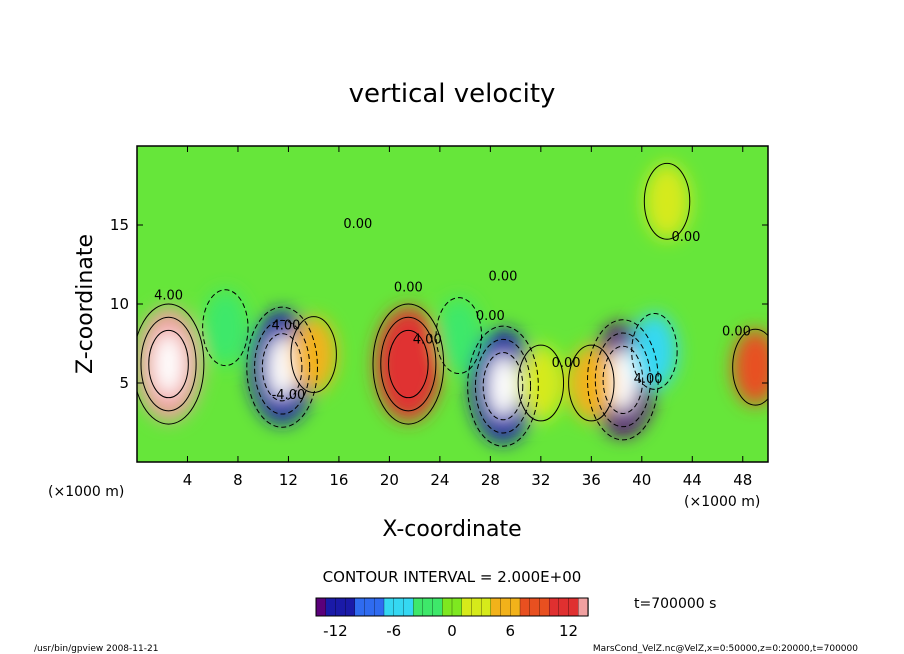 This screenshot has width=904, height=654. Describe the element at coordinates (641, 480) in the screenshot. I see `x-tick-label: 40` at that location.